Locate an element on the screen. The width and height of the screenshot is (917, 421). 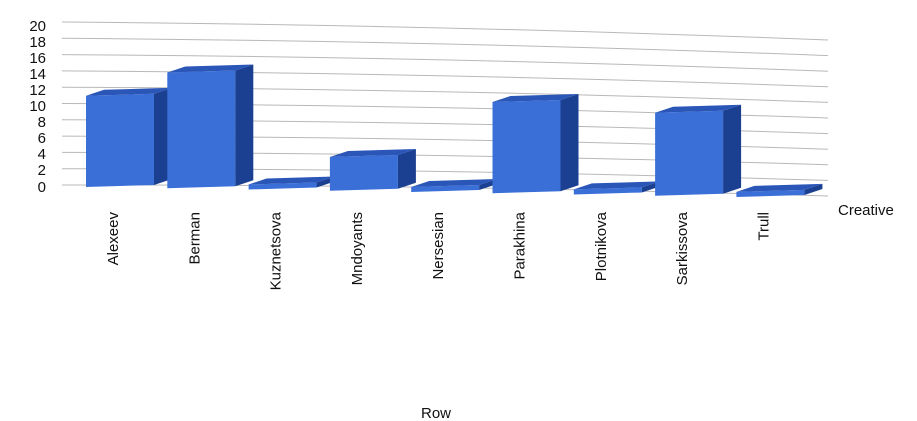
y-tick-label-20: 20 is located at coordinates (37, 26).